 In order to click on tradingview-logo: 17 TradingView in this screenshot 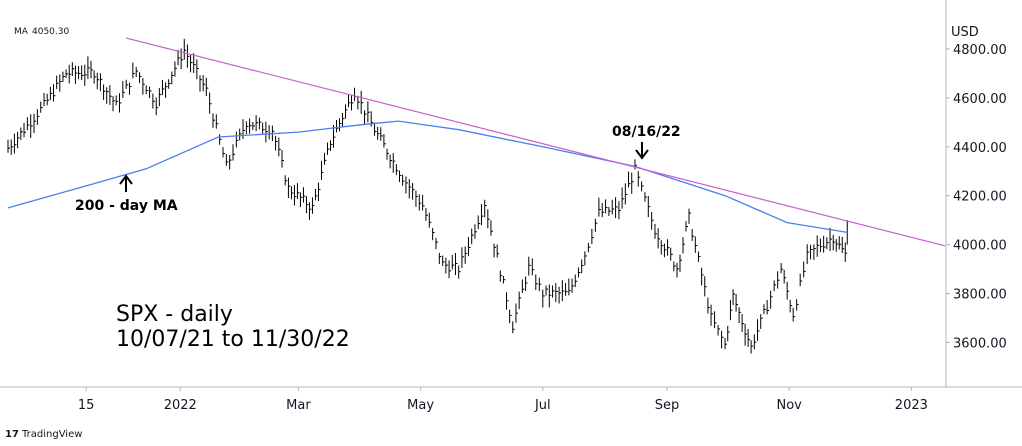, I will do `click(43, 434)`.